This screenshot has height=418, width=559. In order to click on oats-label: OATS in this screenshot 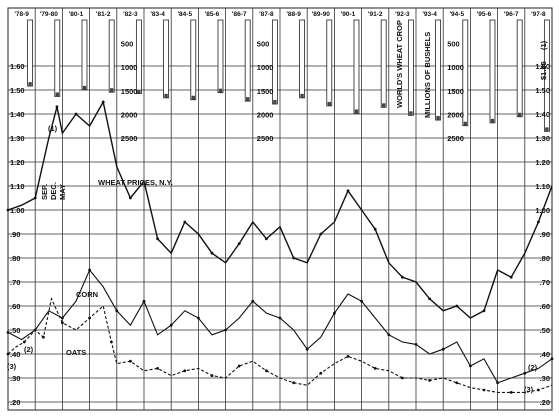, I will do `click(76, 352)`.